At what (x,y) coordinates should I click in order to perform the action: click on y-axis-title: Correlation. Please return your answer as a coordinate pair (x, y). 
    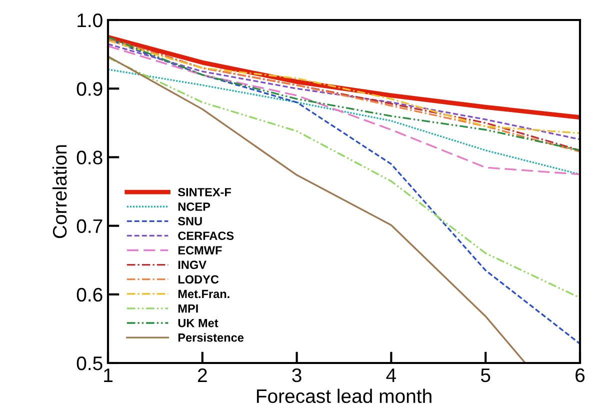
    Looking at the image, I should click on (59, 191).